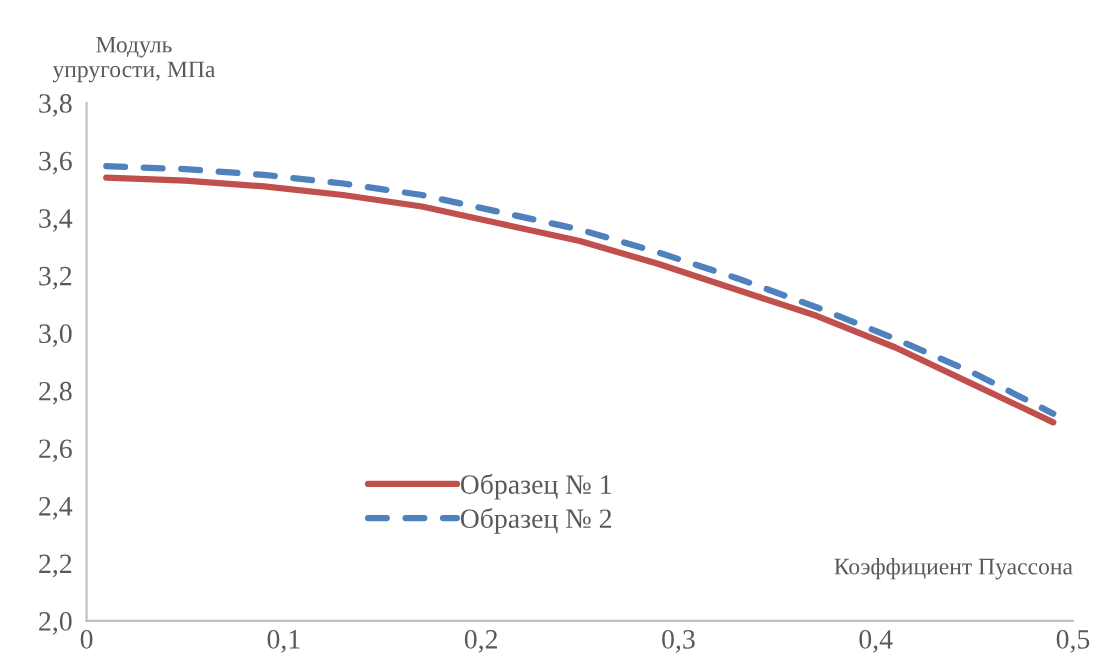 This screenshot has width=1096, height=664. What do you see at coordinates (55, 393) in the screenshot?
I see `y-tick-label: 2,8` at bounding box center [55, 393].